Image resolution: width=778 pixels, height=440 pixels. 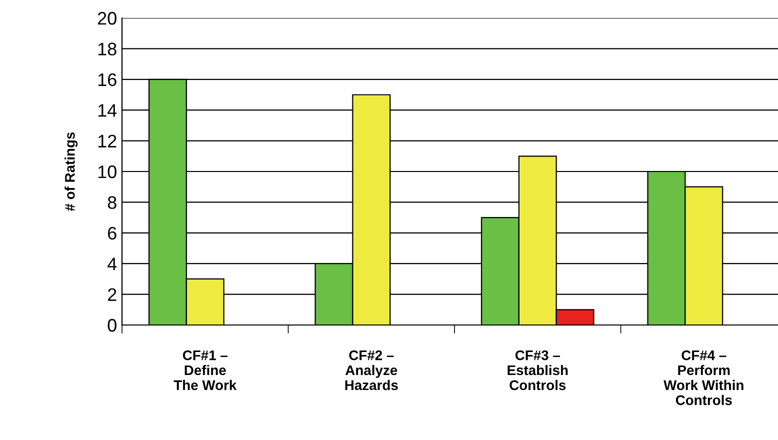 What do you see at coordinates (107, 171) in the screenshot?
I see `y-tick-label: 10` at bounding box center [107, 171].